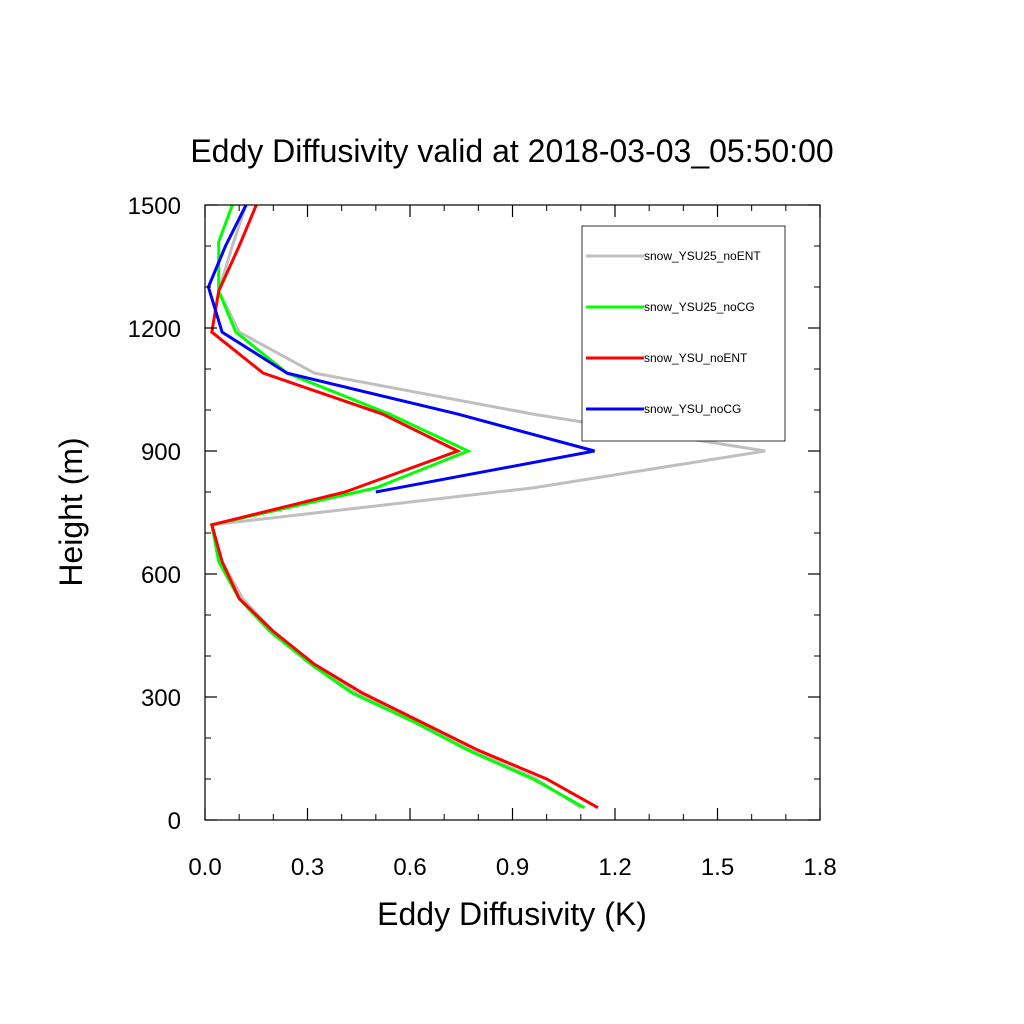  Describe the element at coordinates (154, 206) in the screenshot. I see `y-tick-label: 1500` at that location.